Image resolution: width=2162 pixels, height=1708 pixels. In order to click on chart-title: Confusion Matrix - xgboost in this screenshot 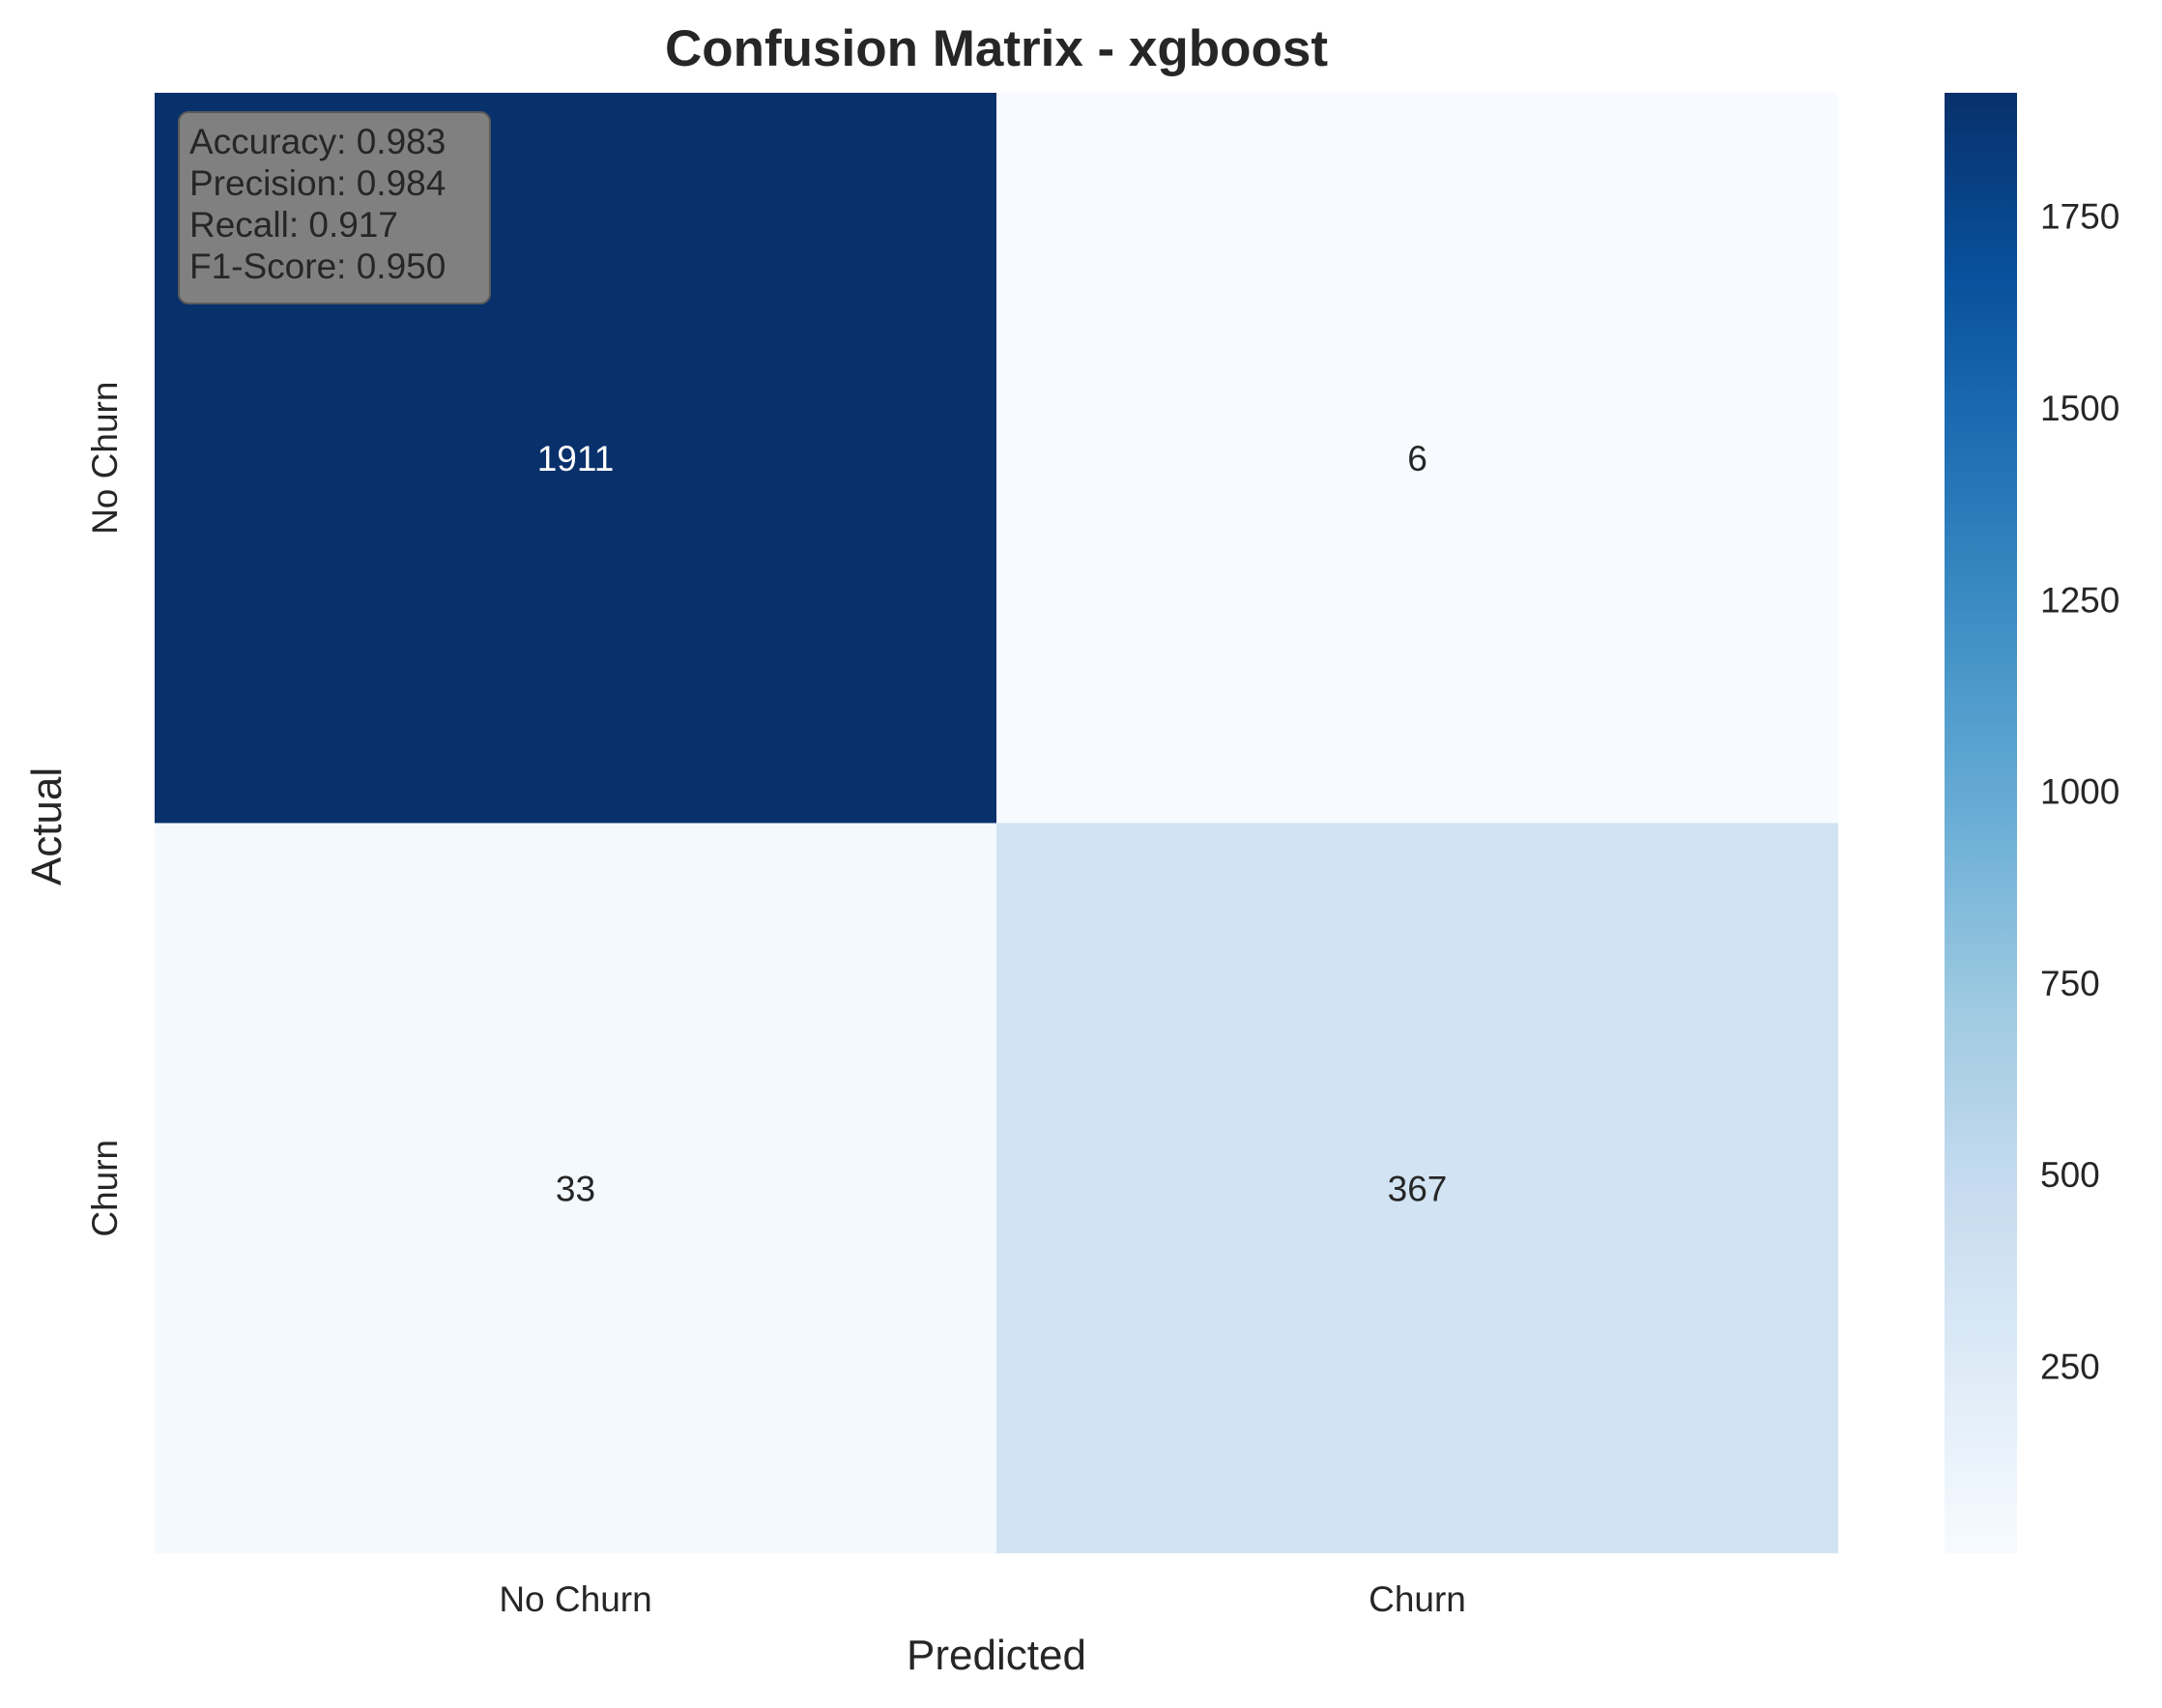, I will do `click(996, 48)`.